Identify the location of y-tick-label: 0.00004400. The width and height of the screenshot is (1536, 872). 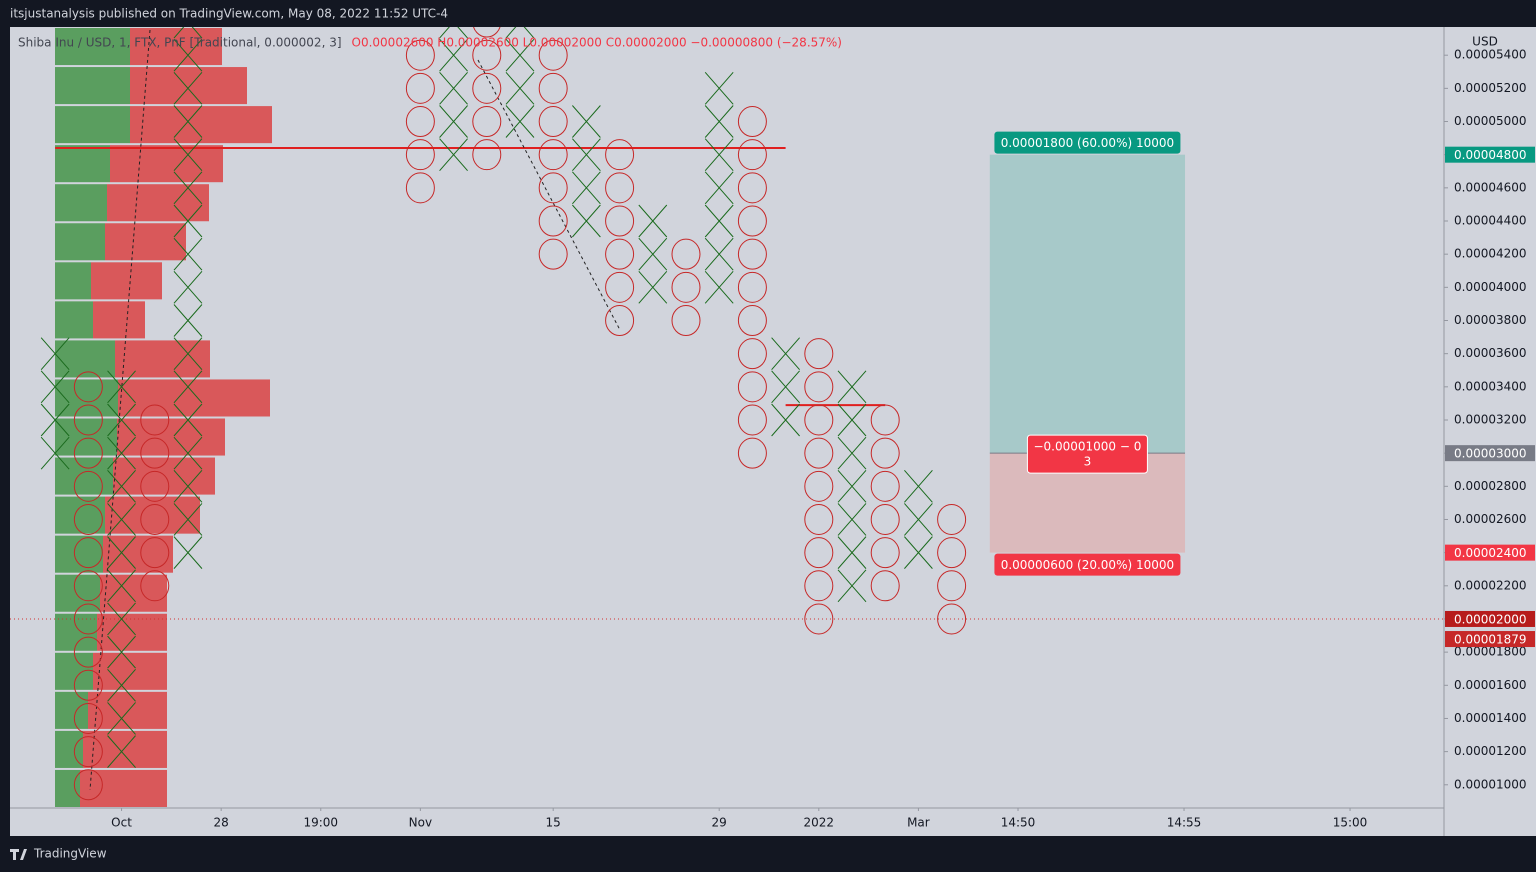
(1490, 221).